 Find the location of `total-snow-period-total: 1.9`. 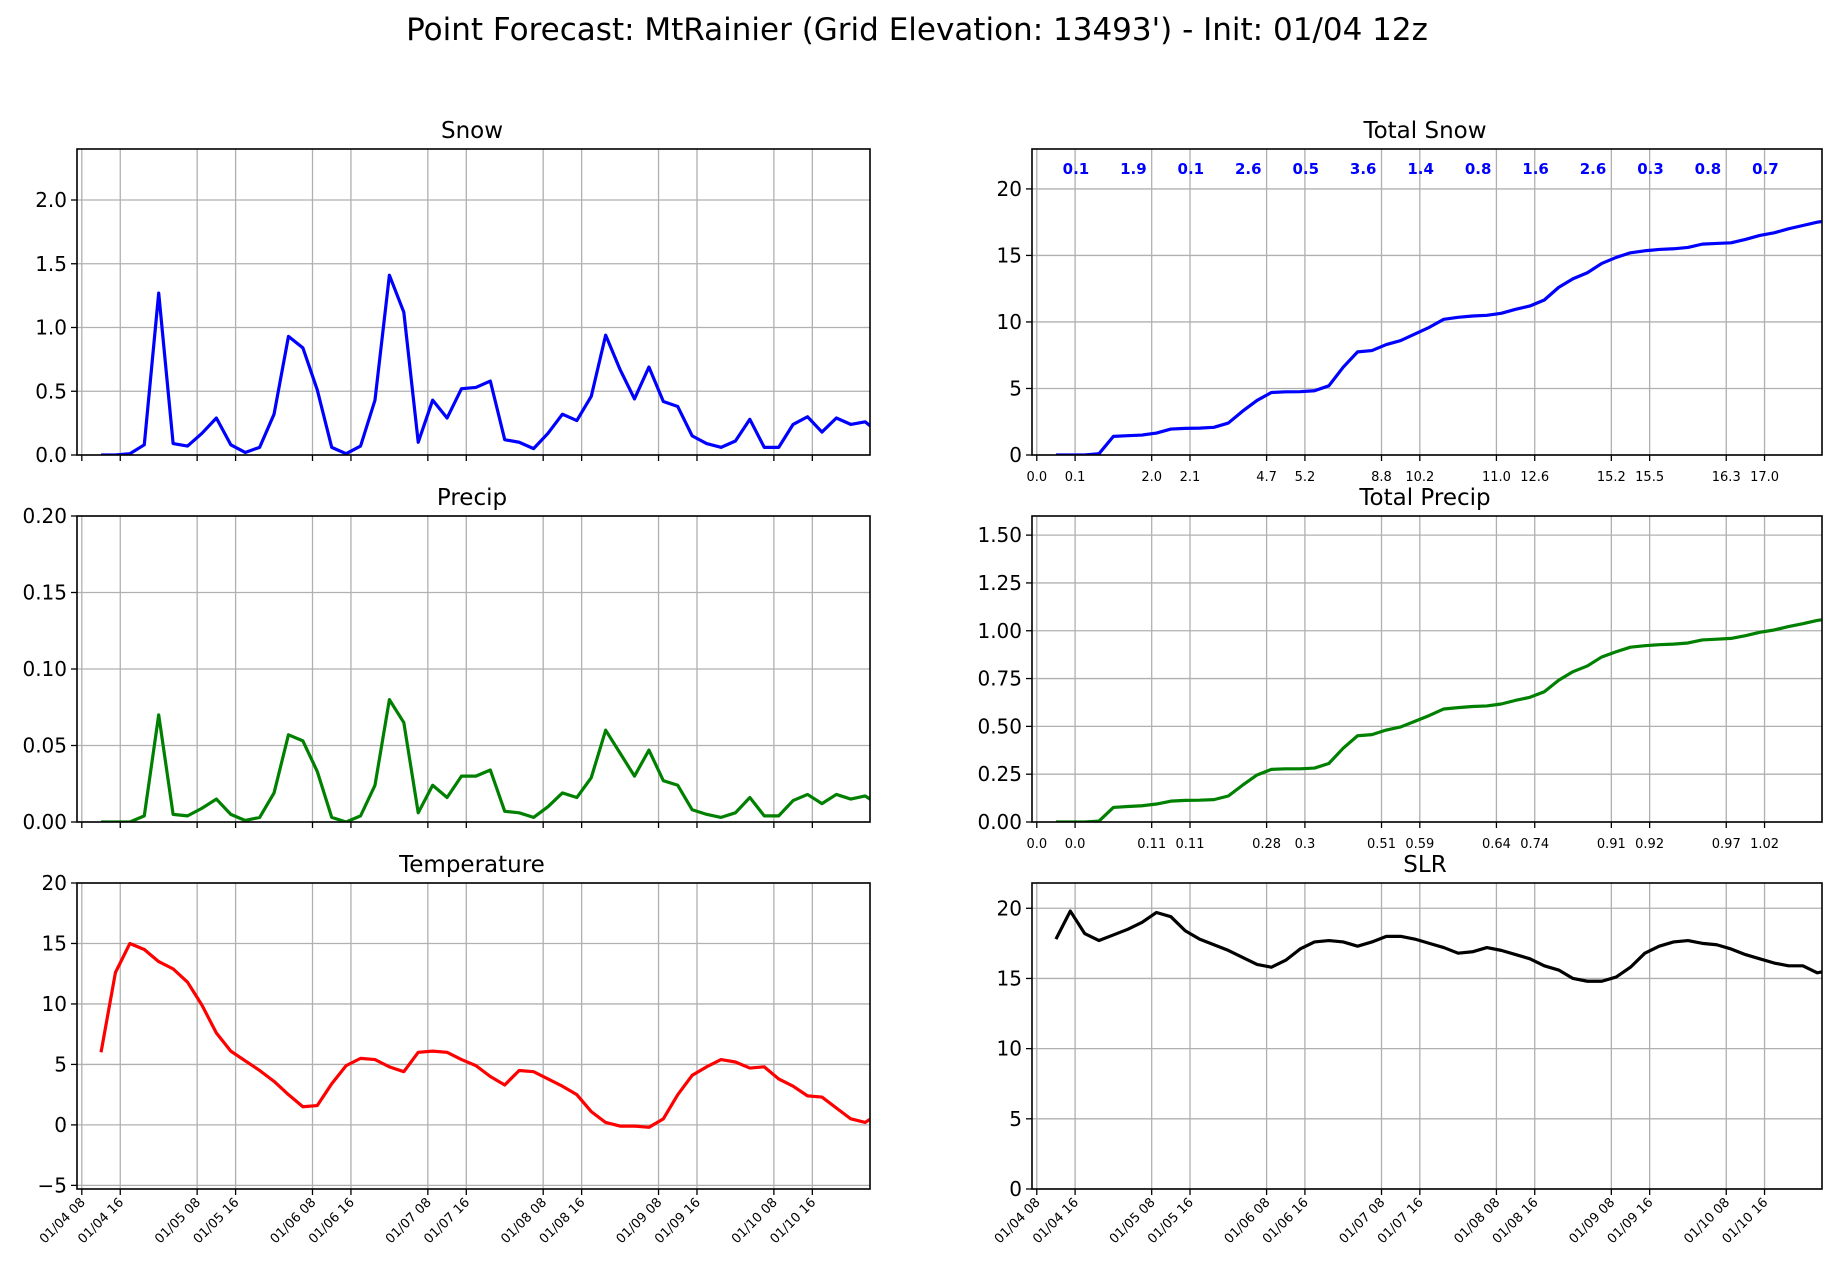

total-snow-period-total: 1.9 is located at coordinates (1133, 169).